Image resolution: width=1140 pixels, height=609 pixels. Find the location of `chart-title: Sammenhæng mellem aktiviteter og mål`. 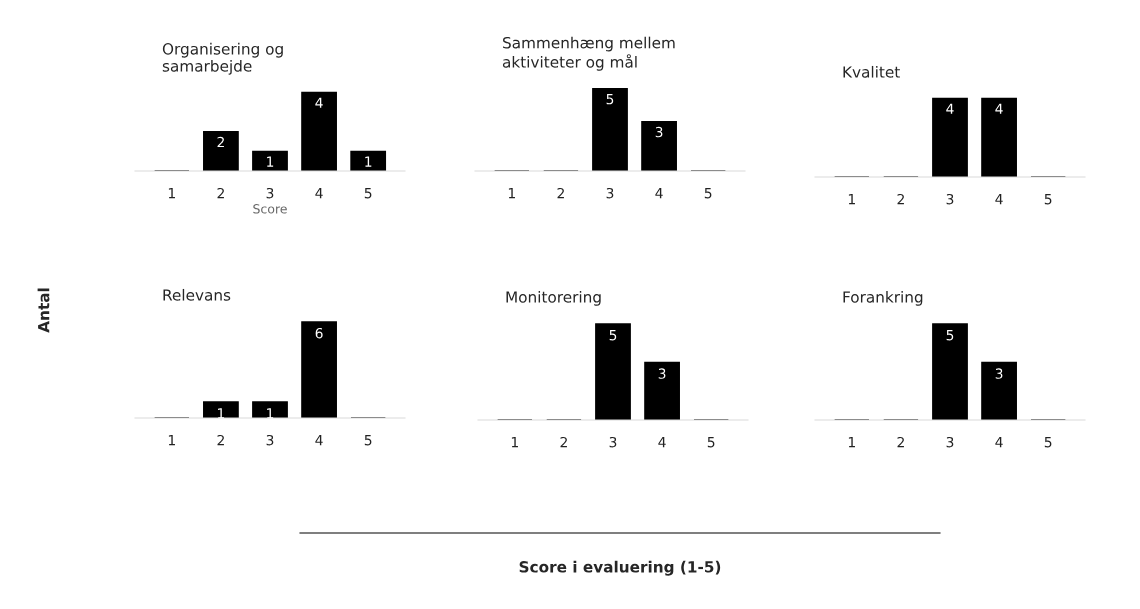

chart-title: Sammenhæng mellem aktiviteter og mål is located at coordinates (588, 53).